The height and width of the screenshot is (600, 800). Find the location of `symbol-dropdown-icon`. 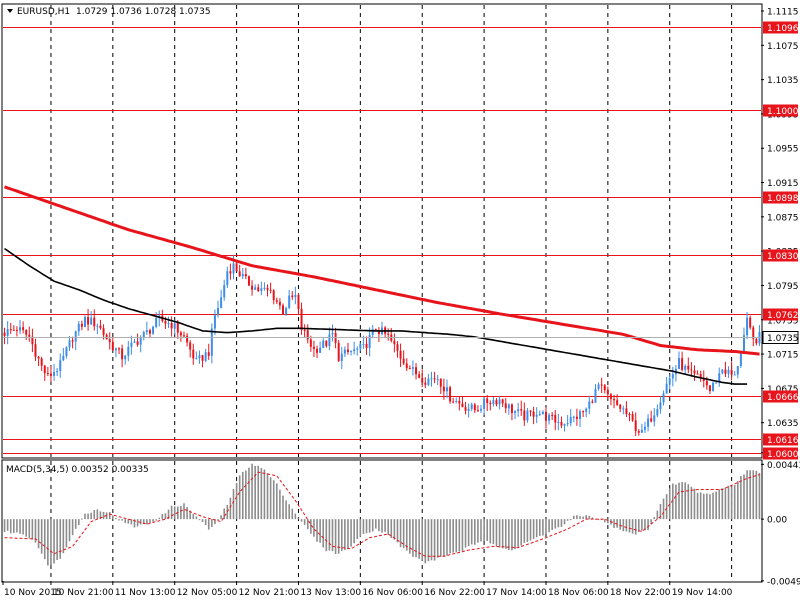

symbol-dropdown-icon is located at coordinates (10, 11).